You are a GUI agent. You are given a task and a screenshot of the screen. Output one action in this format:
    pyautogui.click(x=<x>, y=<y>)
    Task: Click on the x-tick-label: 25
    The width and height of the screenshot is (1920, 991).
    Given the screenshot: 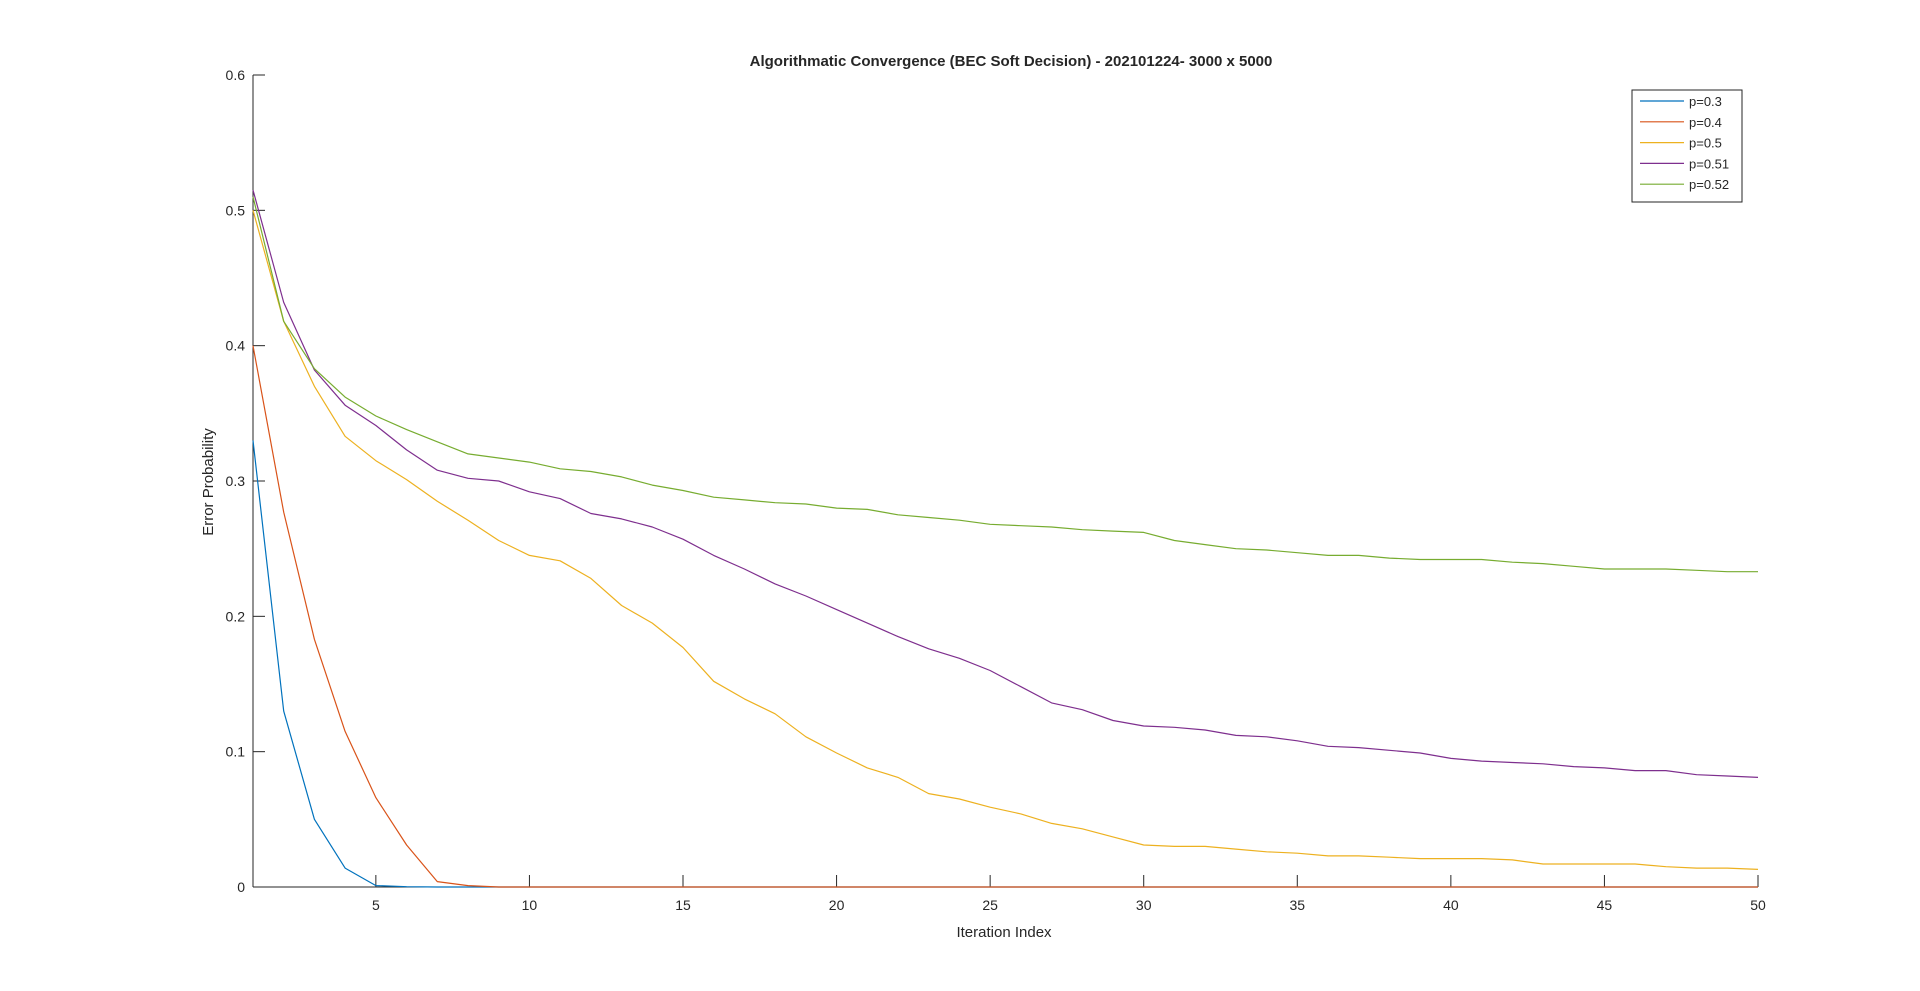 What is the action you would take?
    pyautogui.click(x=990, y=905)
    